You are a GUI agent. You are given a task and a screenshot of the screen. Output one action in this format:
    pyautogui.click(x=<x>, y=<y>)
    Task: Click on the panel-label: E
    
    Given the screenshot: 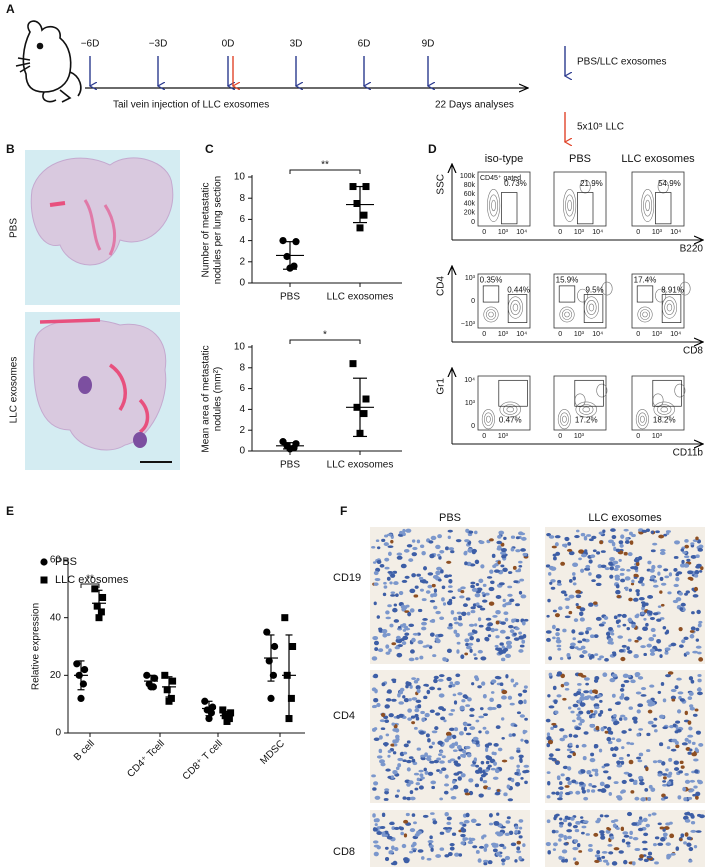 What is the action you would take?
    pyautogui.click(x=10, y=511)
    